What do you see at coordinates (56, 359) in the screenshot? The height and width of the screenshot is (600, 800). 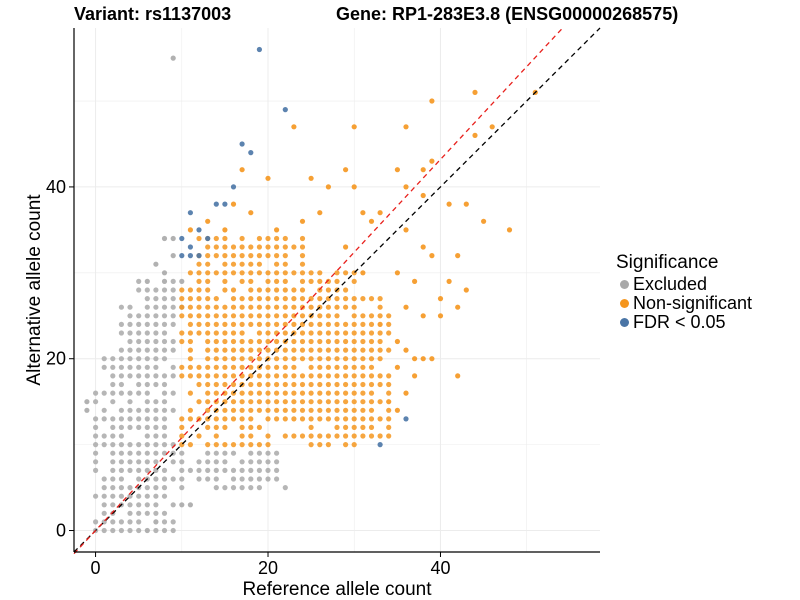 I see `y-tick-label: 20` at bounding box center [56, 359].